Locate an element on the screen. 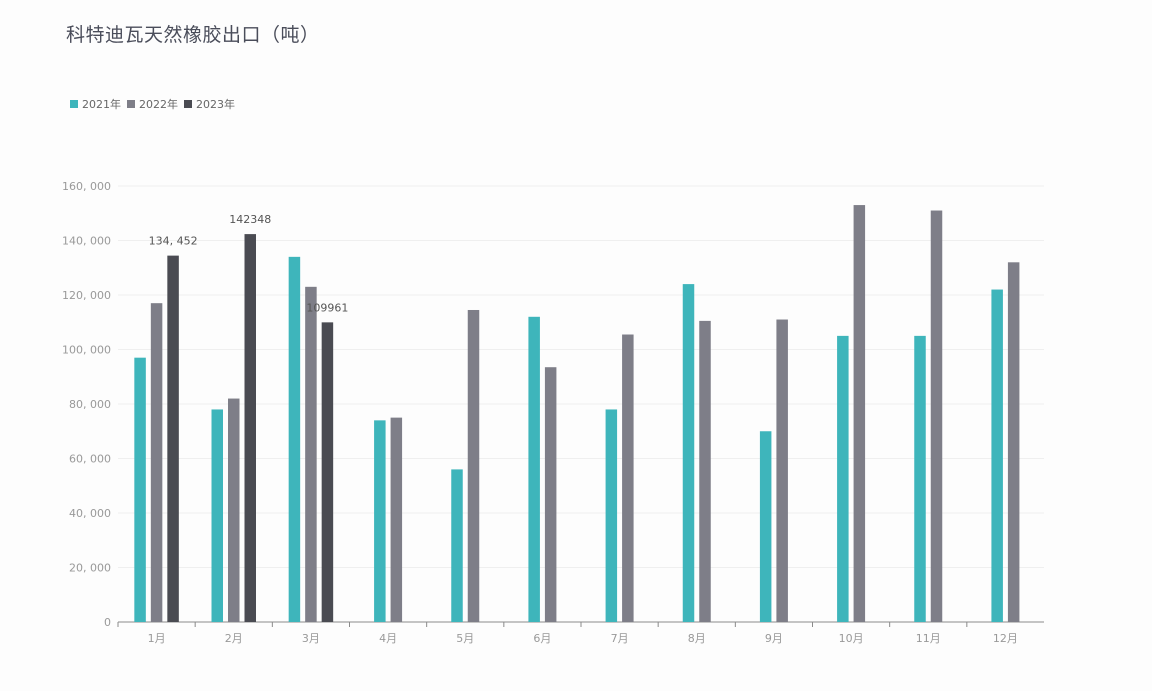 The height and width of the screenshot is (691, 1152). x-tick-label: 2月 is located at coordinates (234, 638).